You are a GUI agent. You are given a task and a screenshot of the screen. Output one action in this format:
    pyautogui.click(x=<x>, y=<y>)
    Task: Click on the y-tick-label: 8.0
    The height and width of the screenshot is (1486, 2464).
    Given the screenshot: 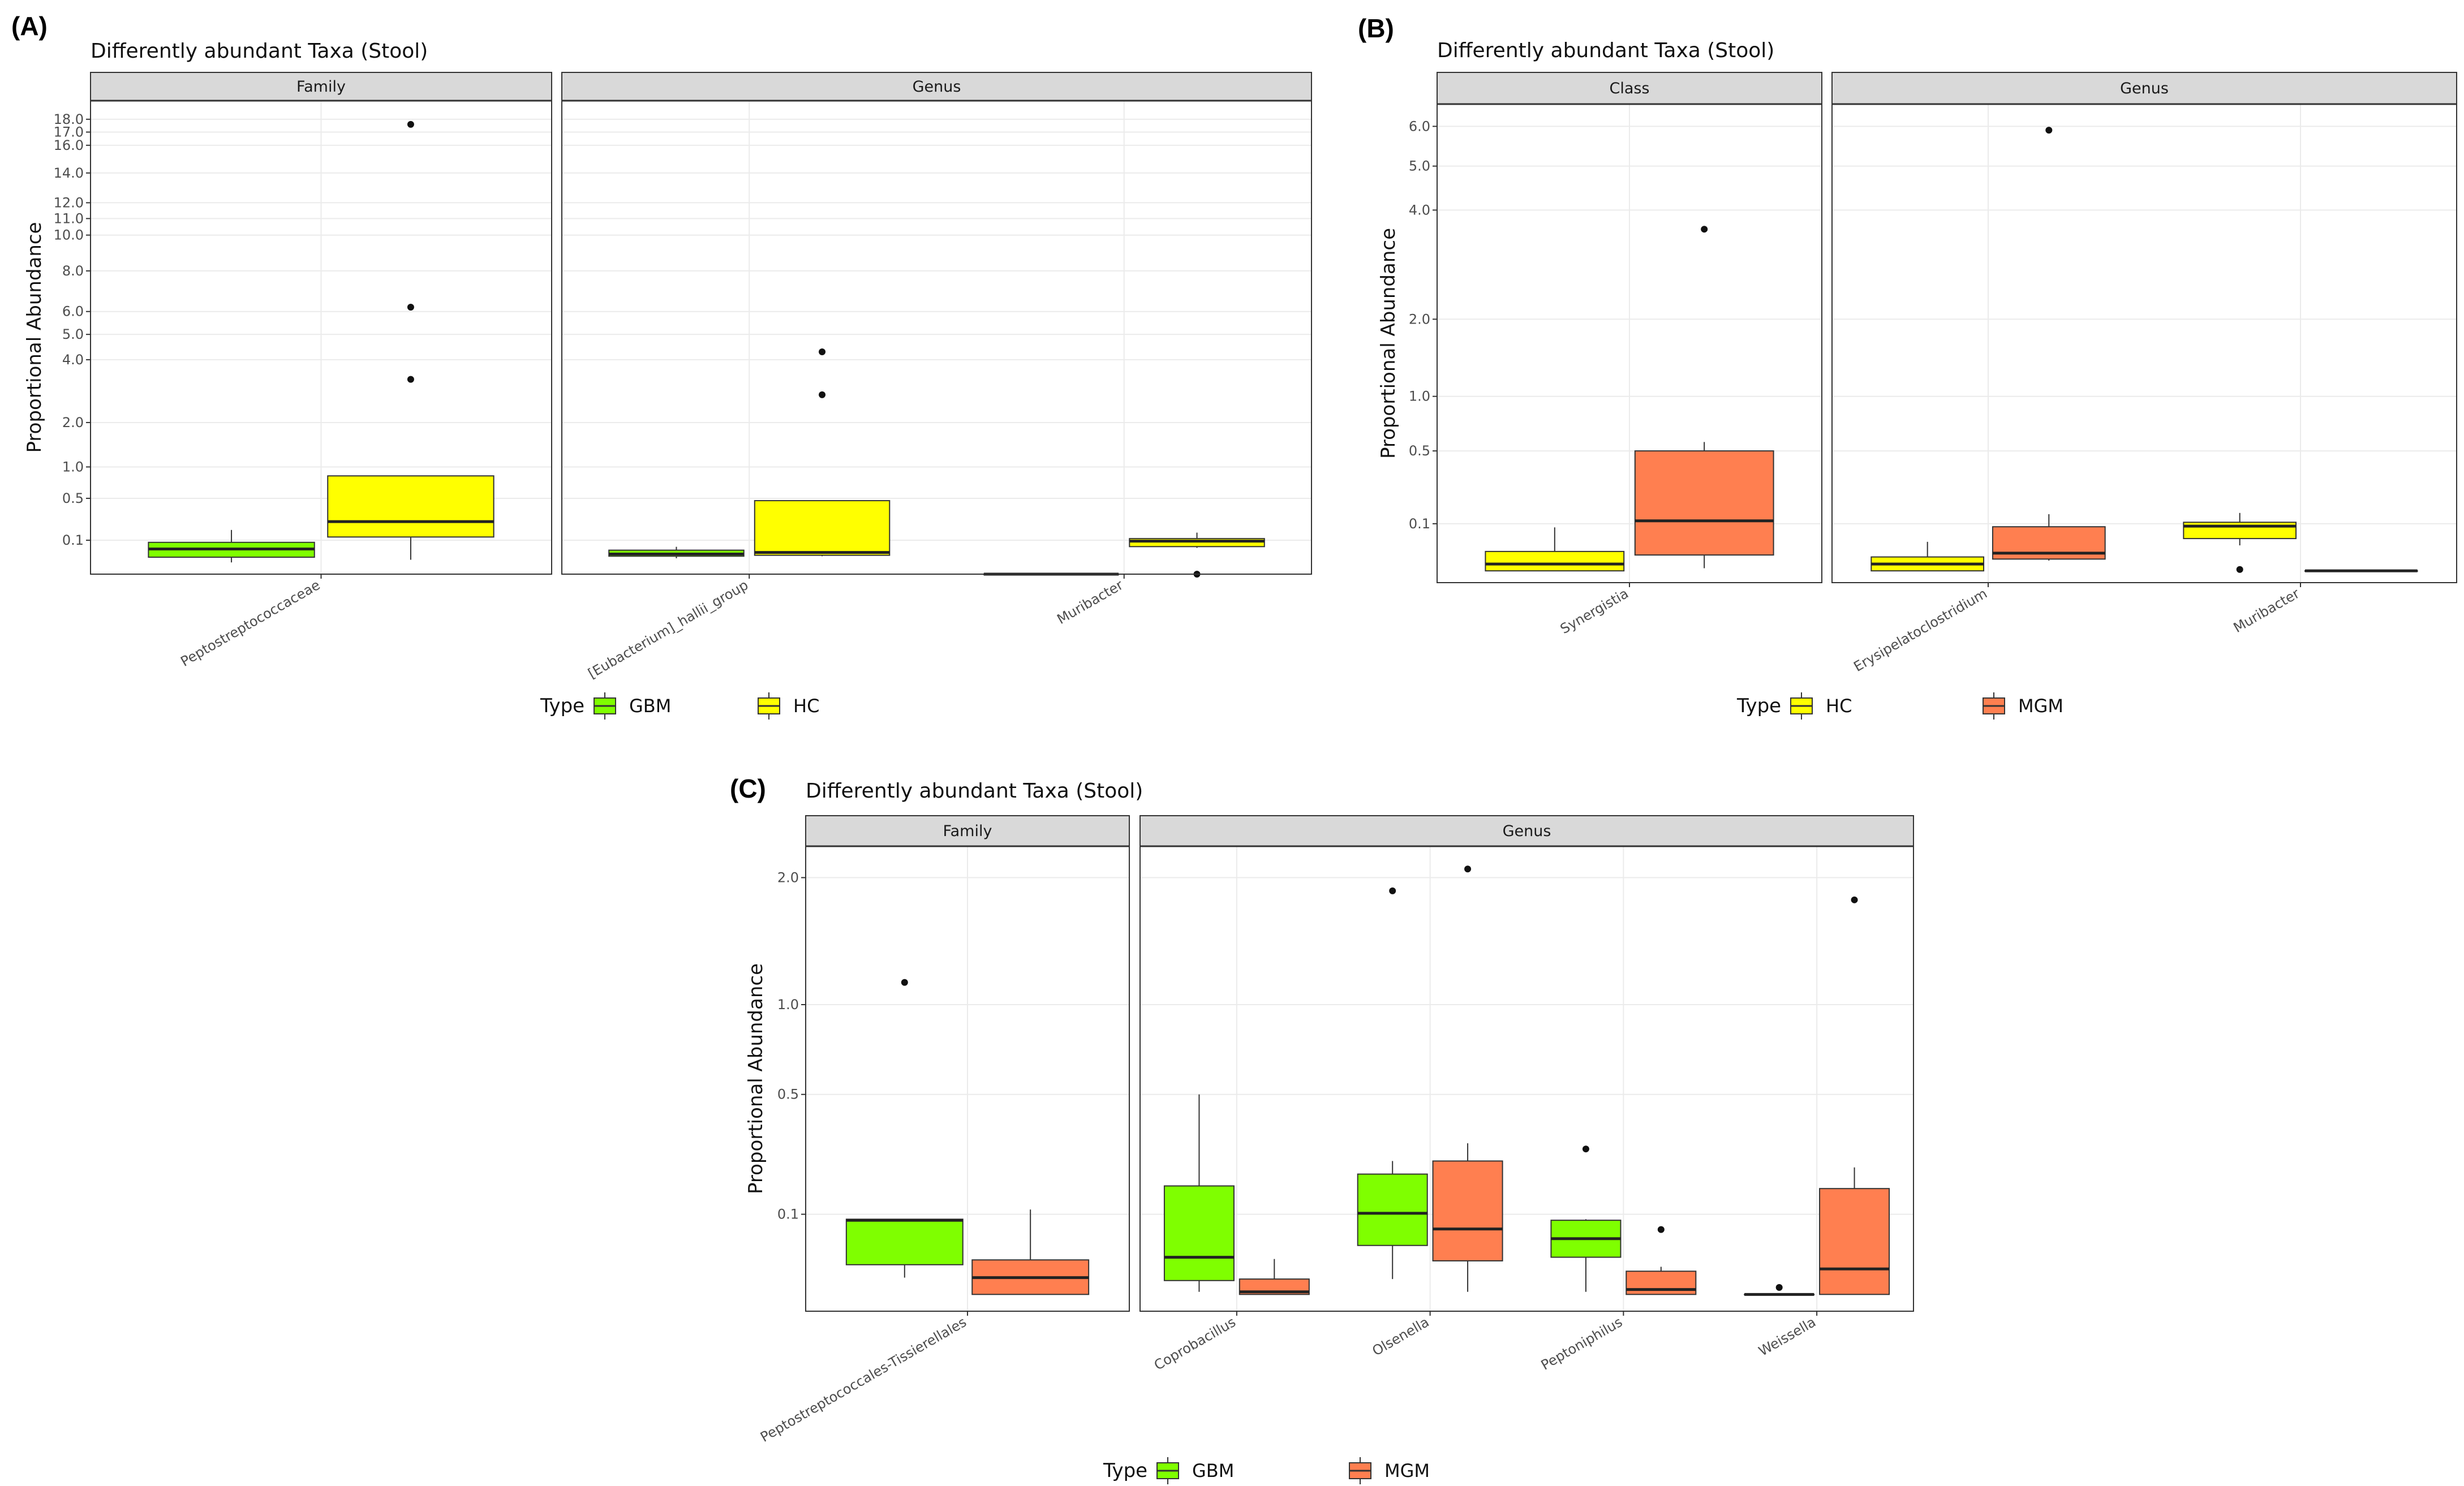 What is the action you would take?
    pyautogui.click(x=73, y=271)
    